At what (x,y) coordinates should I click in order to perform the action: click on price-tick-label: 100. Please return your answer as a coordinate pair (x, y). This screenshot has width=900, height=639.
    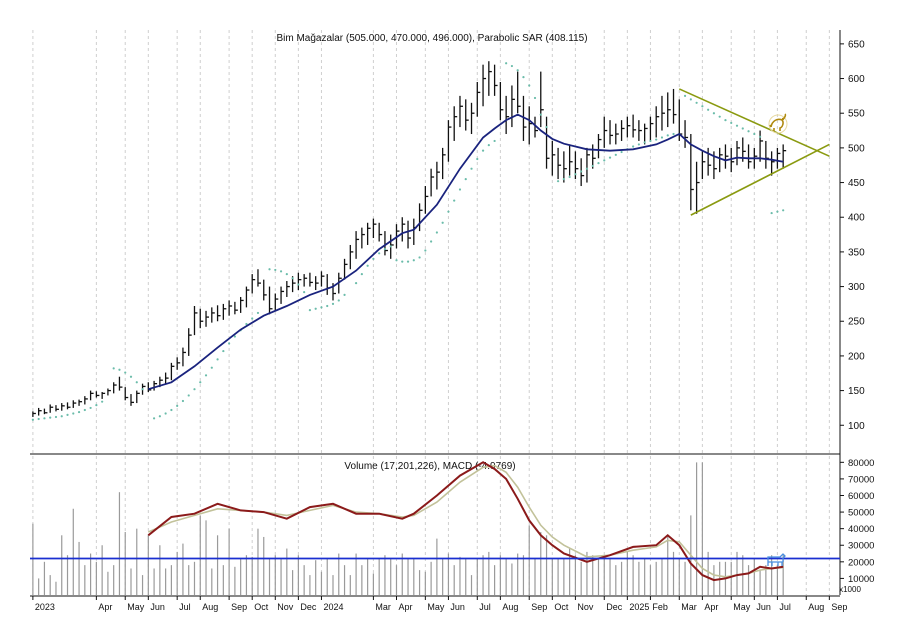
    Looking at the image, I should click on (856, 426).